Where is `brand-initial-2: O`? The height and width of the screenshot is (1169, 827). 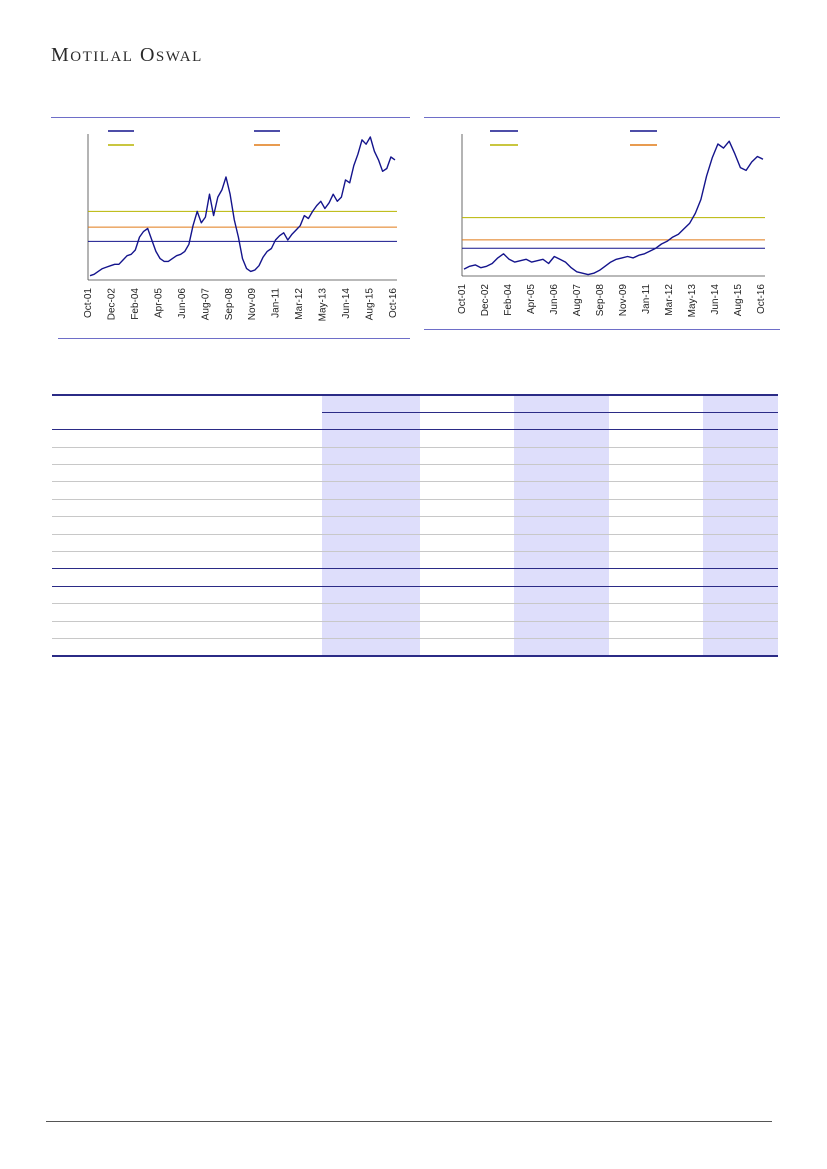 brand-initial-2: O is located at coordinates (147, 55).